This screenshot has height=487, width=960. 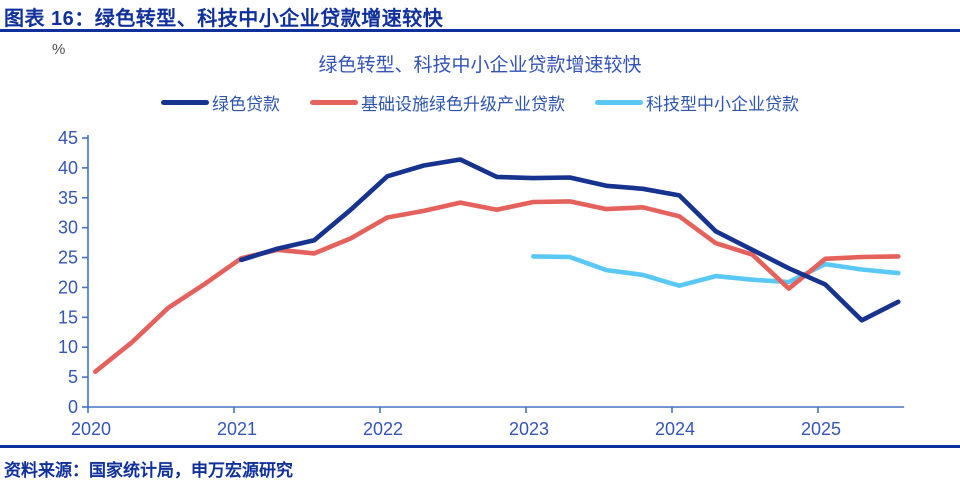 I want to click on y-tick-label: 30, so click(x=68, y=228).